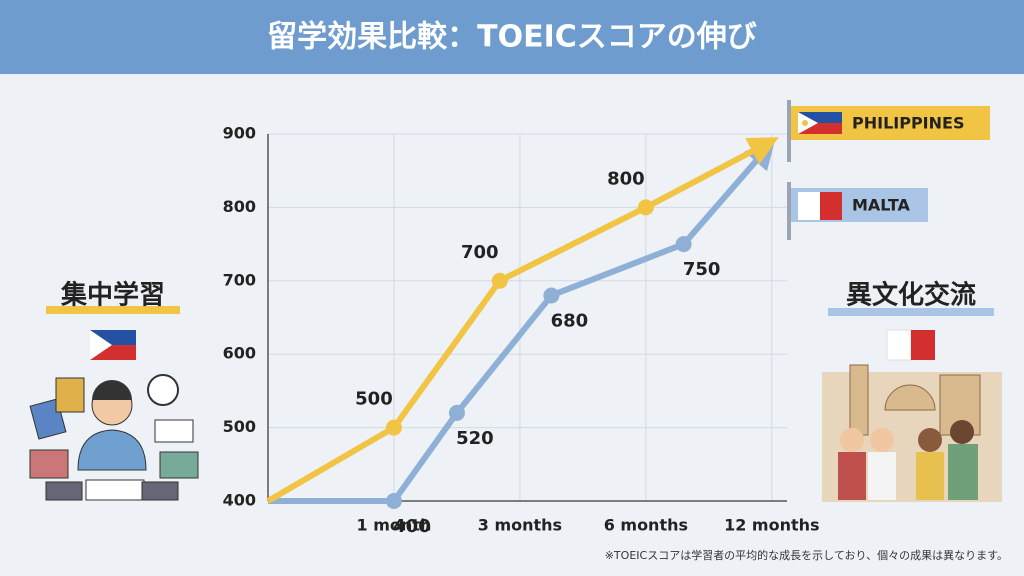  I want to click on panel-label: 異文化交流, so click(911, 295).